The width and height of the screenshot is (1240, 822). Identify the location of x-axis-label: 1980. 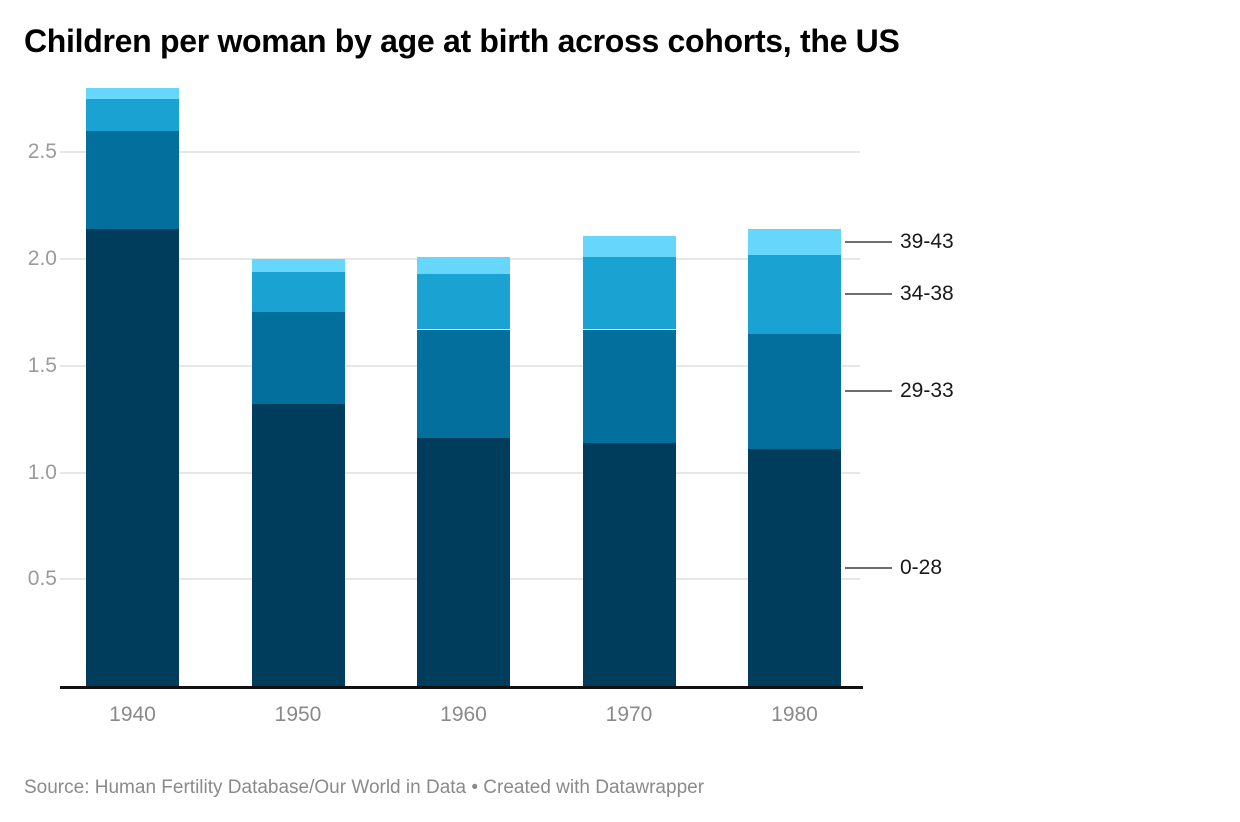
(794, 714).